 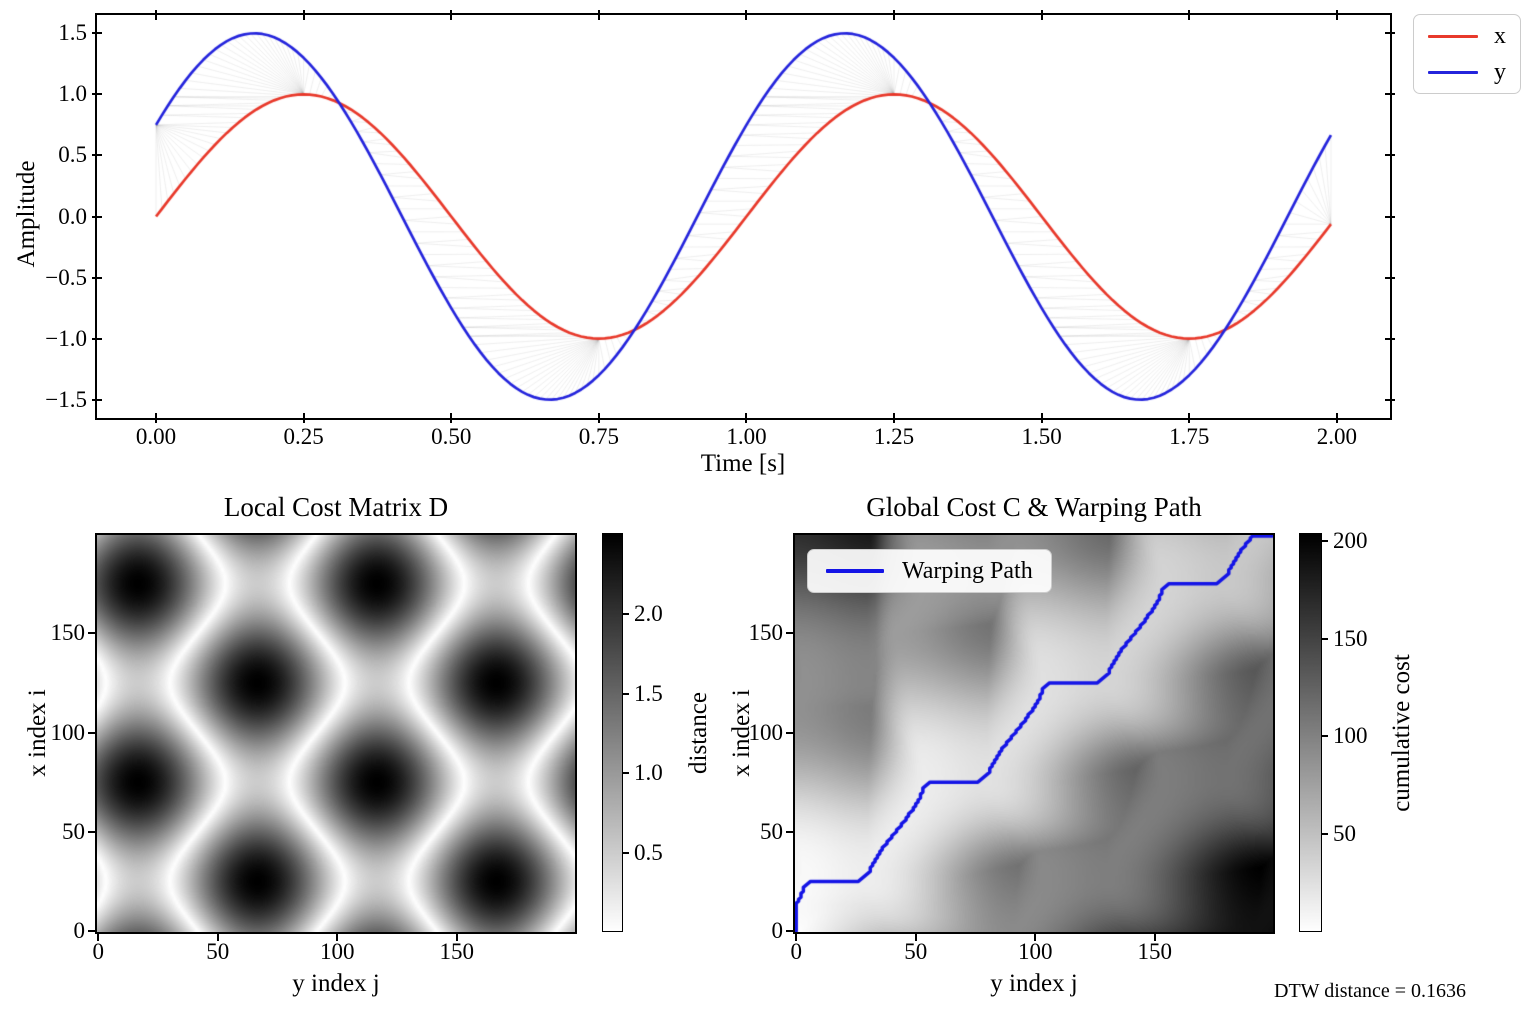 I want to click on colorbar-tick-label: 0.5, so click(x=648, y=852).